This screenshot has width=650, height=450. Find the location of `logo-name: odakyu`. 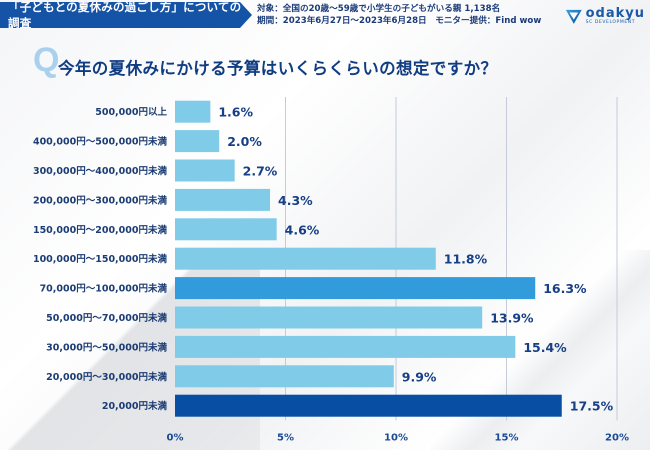

logo-name: odakyu is located at coordinates (615, 13).